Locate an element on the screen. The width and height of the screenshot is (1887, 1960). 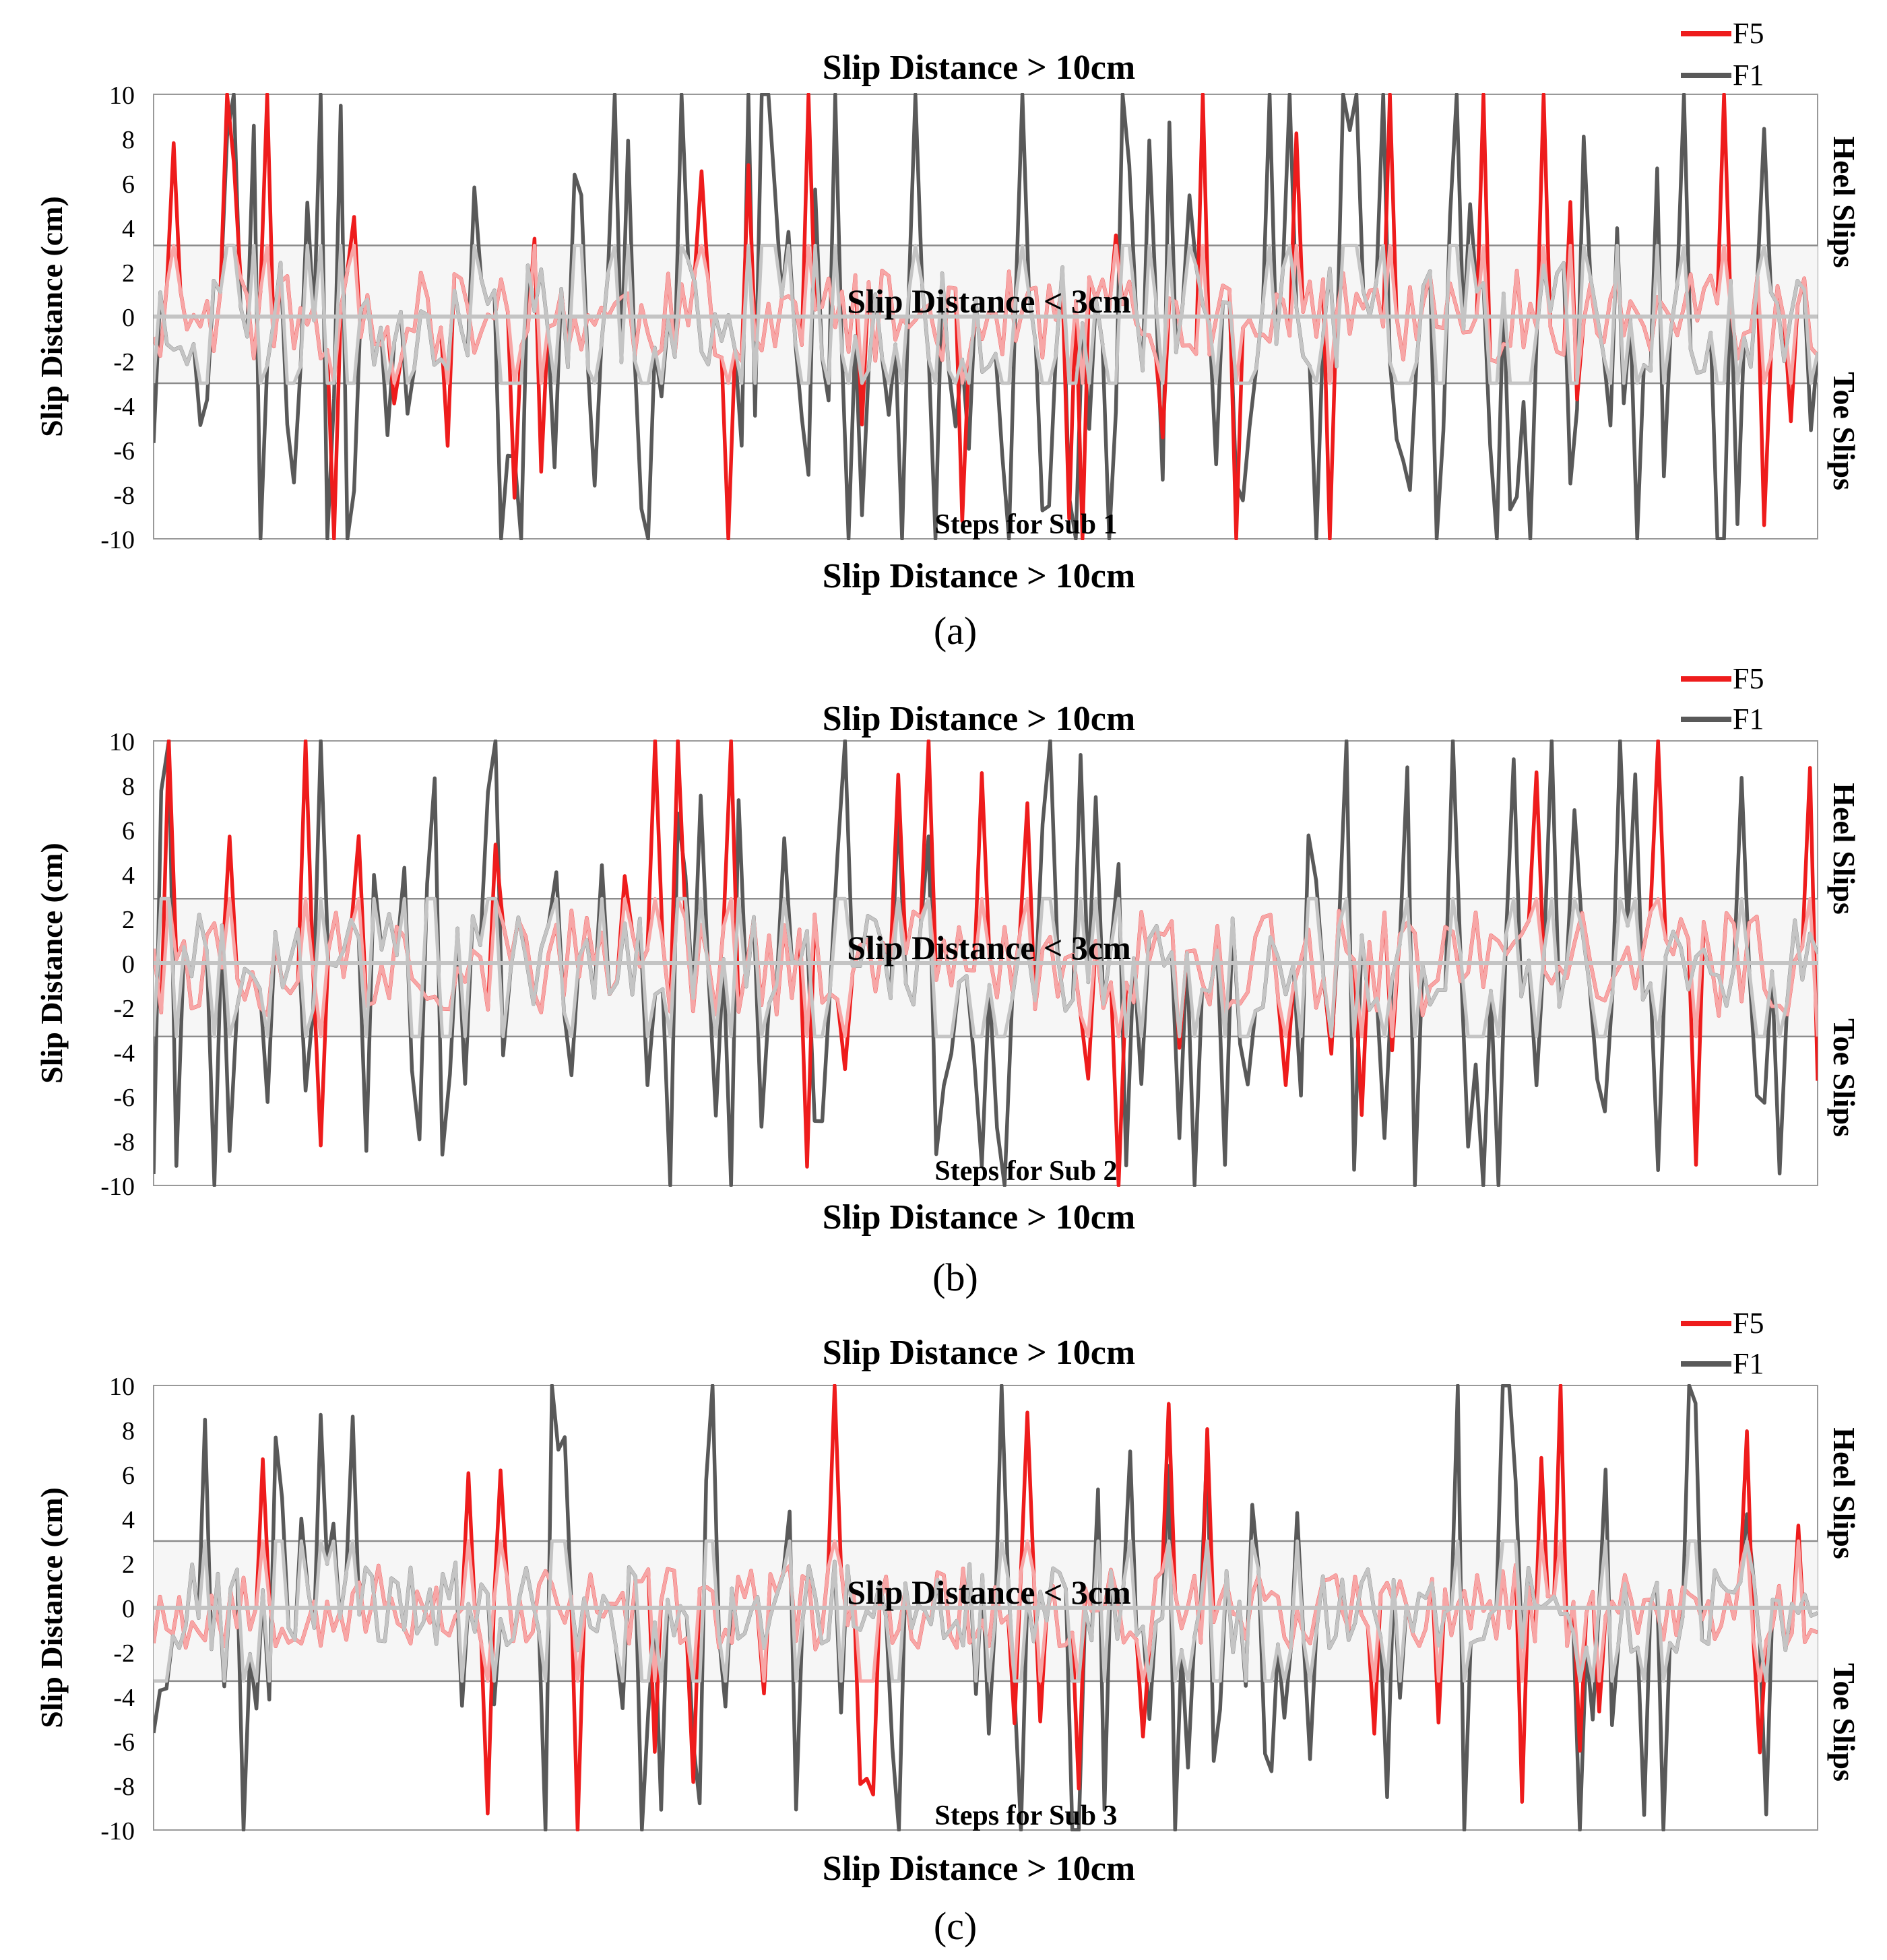
x-axis-label: Steps for Sub 2 is located at coordinates (1025, 1171).